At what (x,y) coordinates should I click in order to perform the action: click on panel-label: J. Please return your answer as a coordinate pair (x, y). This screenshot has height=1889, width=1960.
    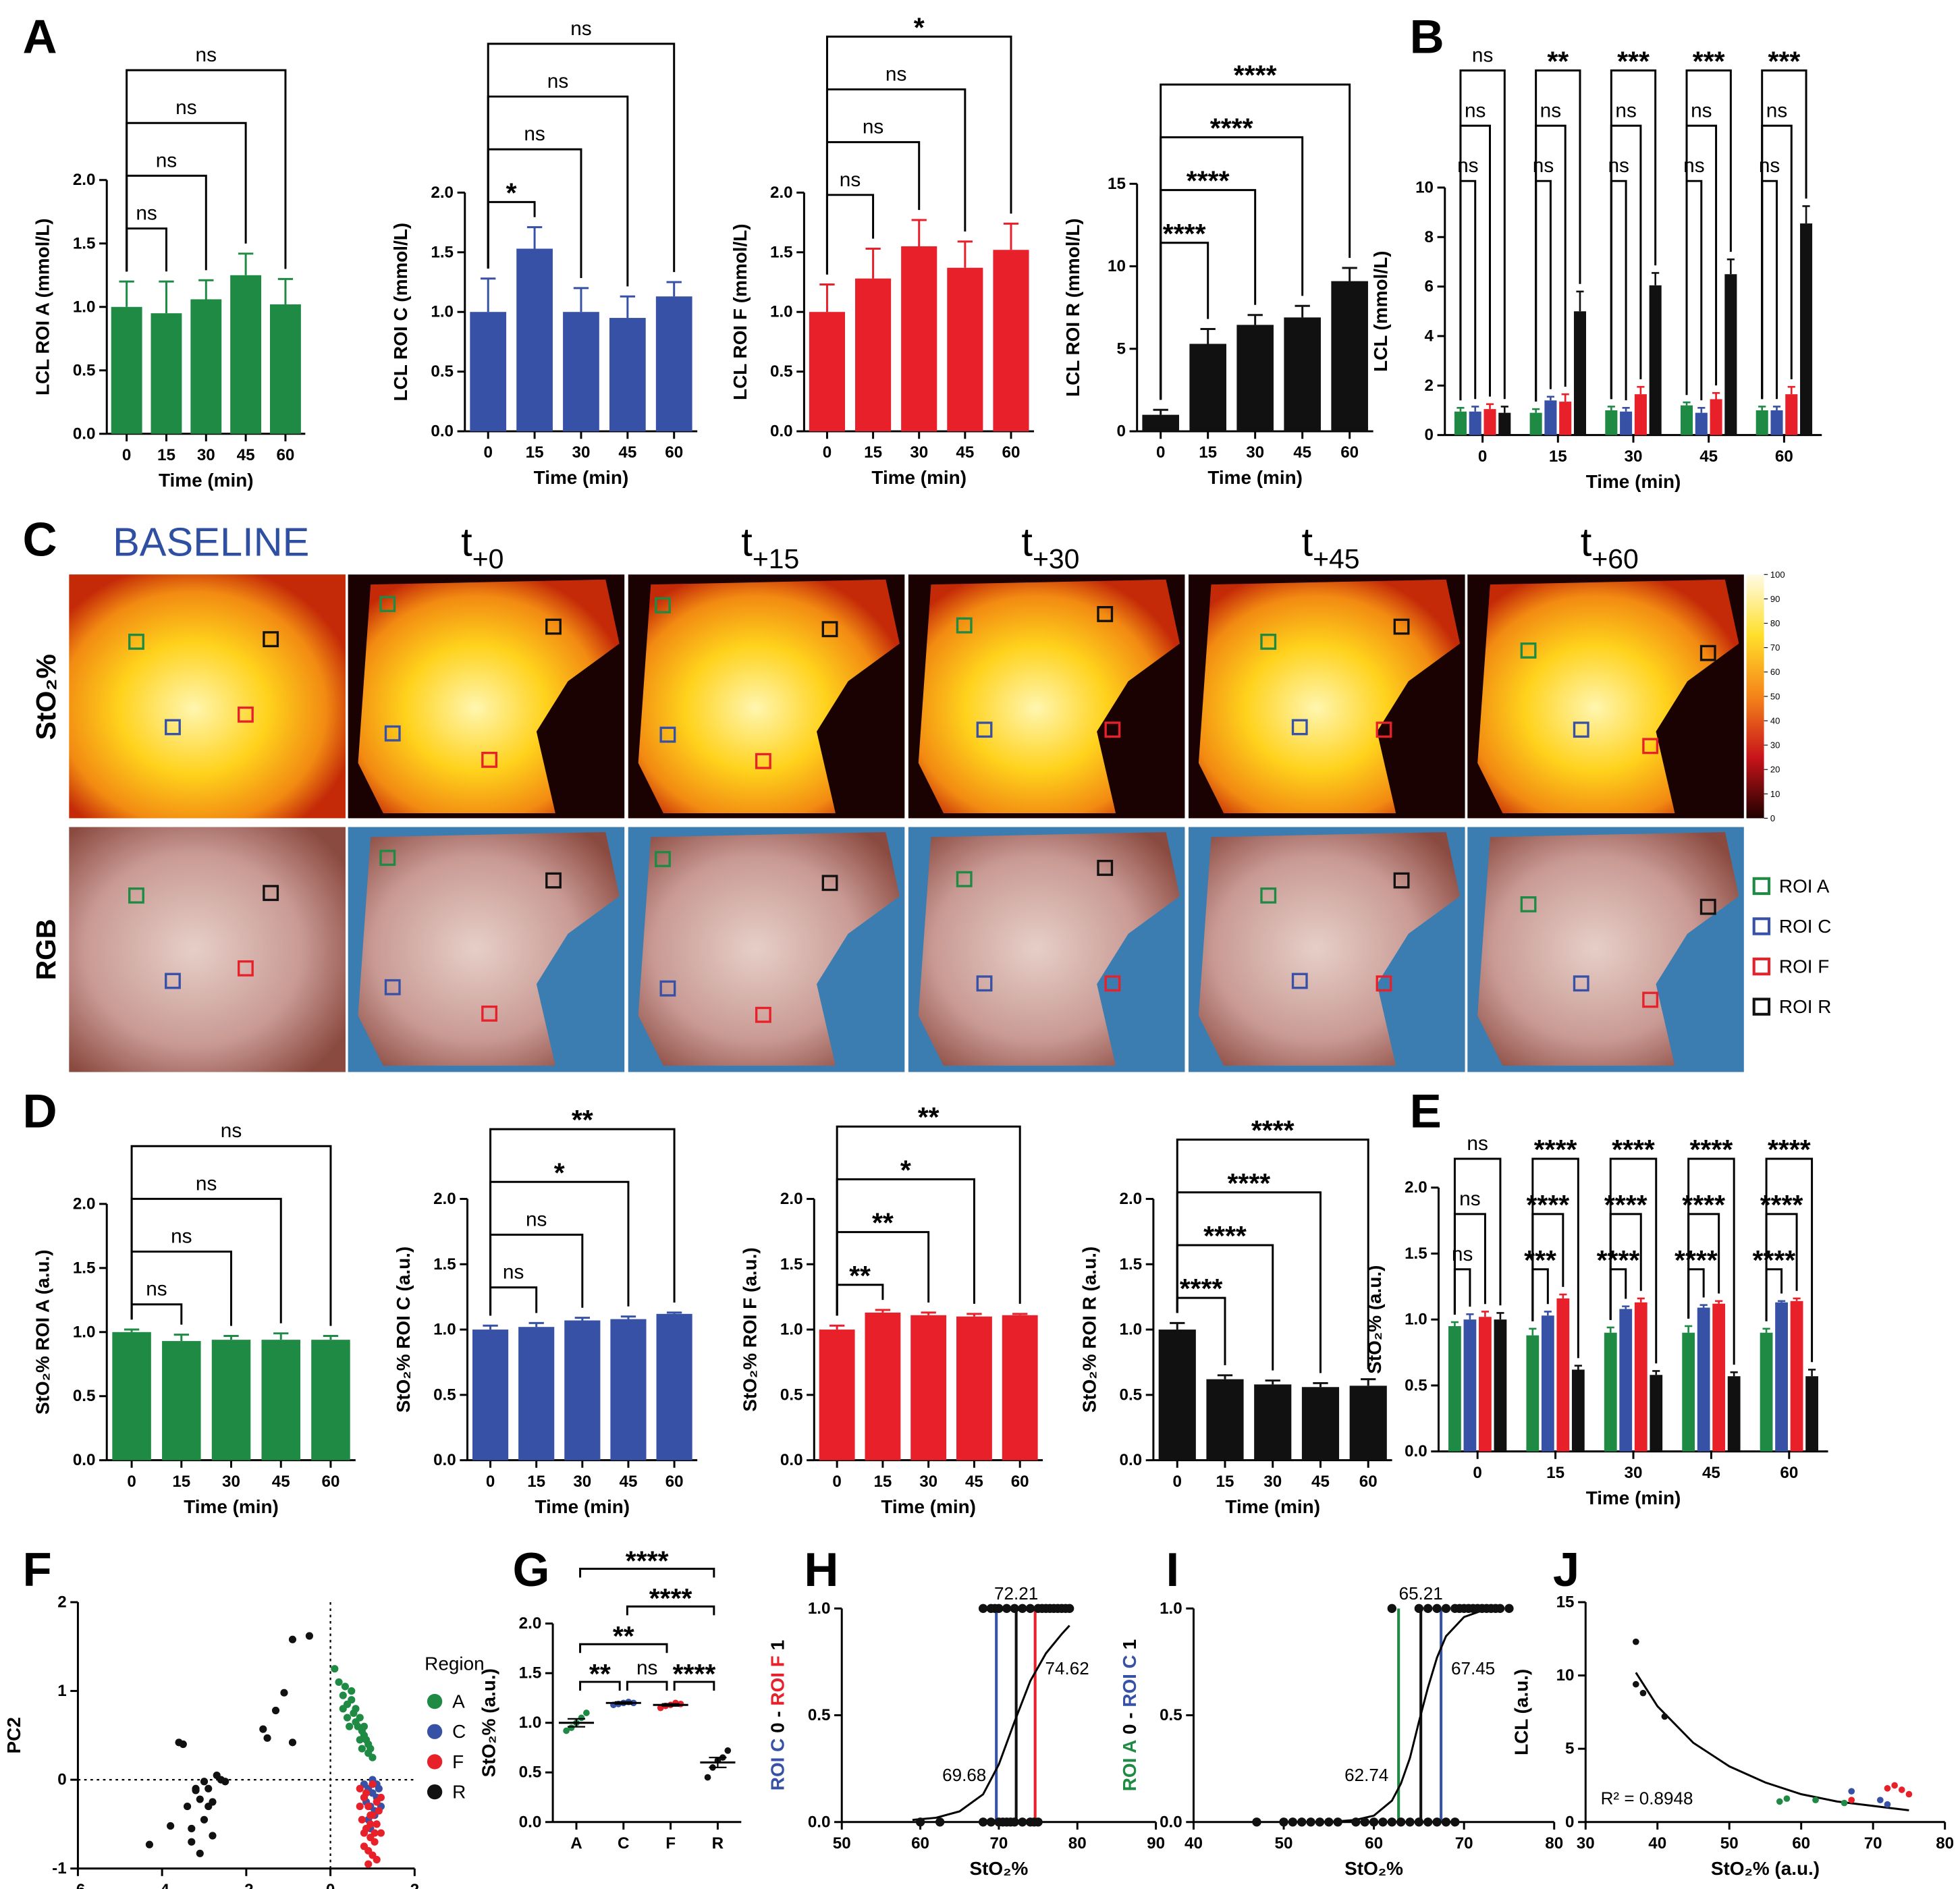
    Looking at the image, I should click on (1566, 1570).